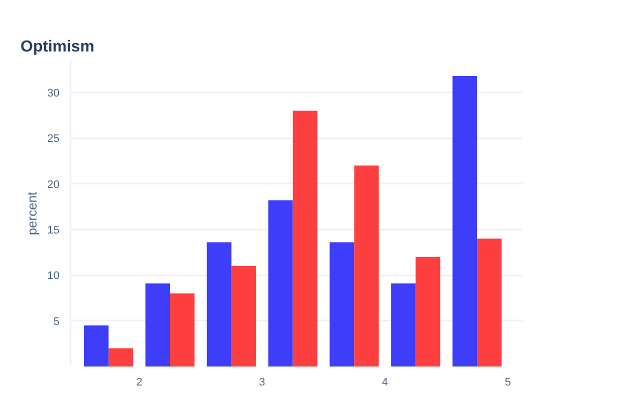 This screenshot has height=415, width=643. I want to click on x-tick-label: 5, so click(507, 382).